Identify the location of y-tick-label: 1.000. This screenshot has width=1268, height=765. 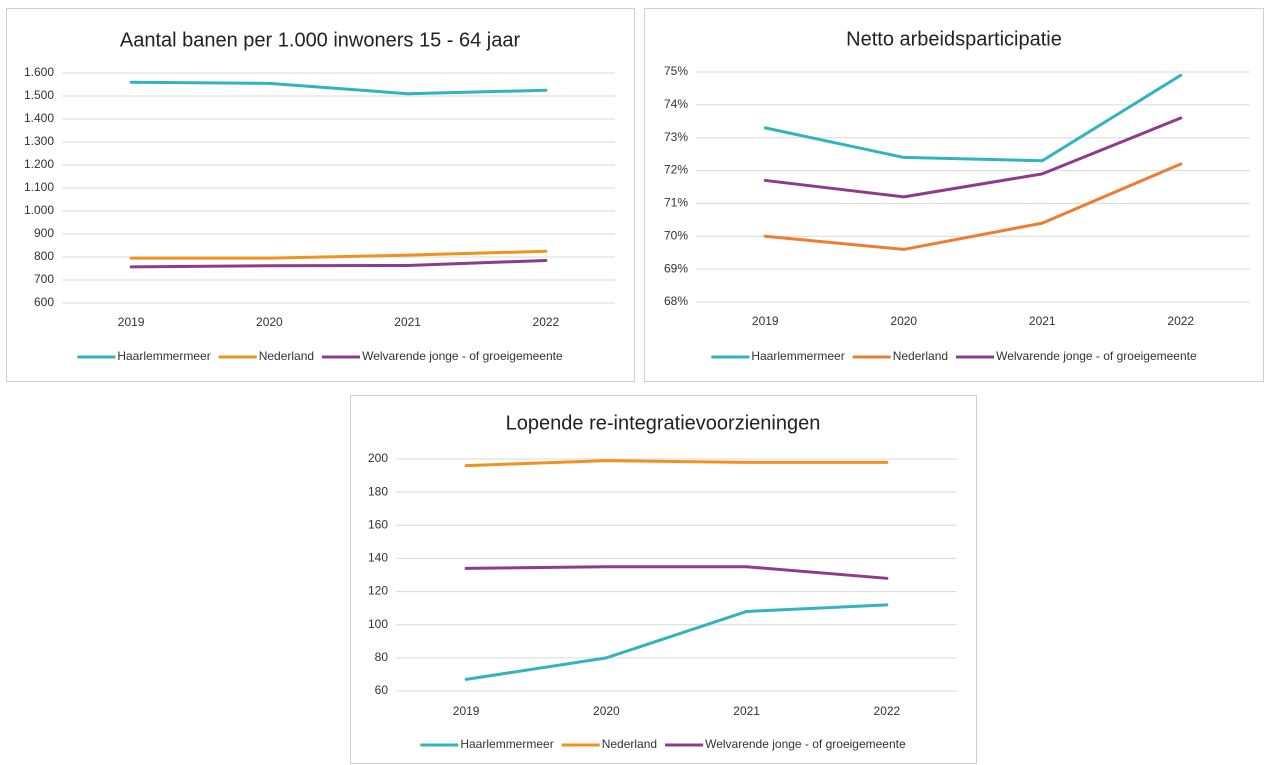
(39, 210).